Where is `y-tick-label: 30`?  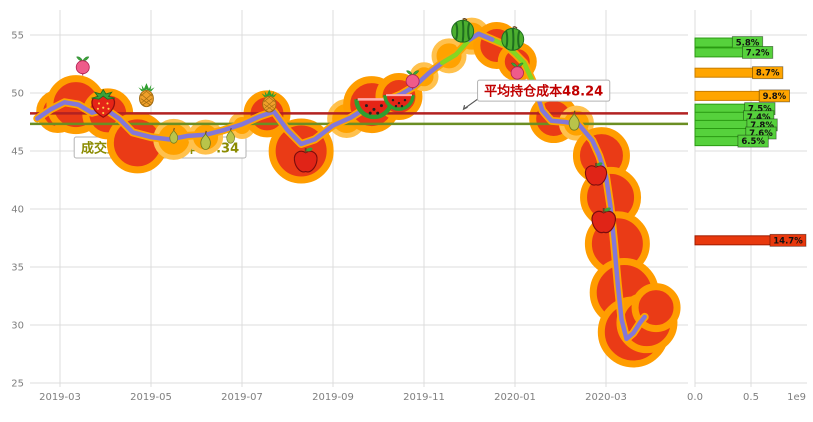
y-tick-label: 30 is located at coordinates (17, 326).